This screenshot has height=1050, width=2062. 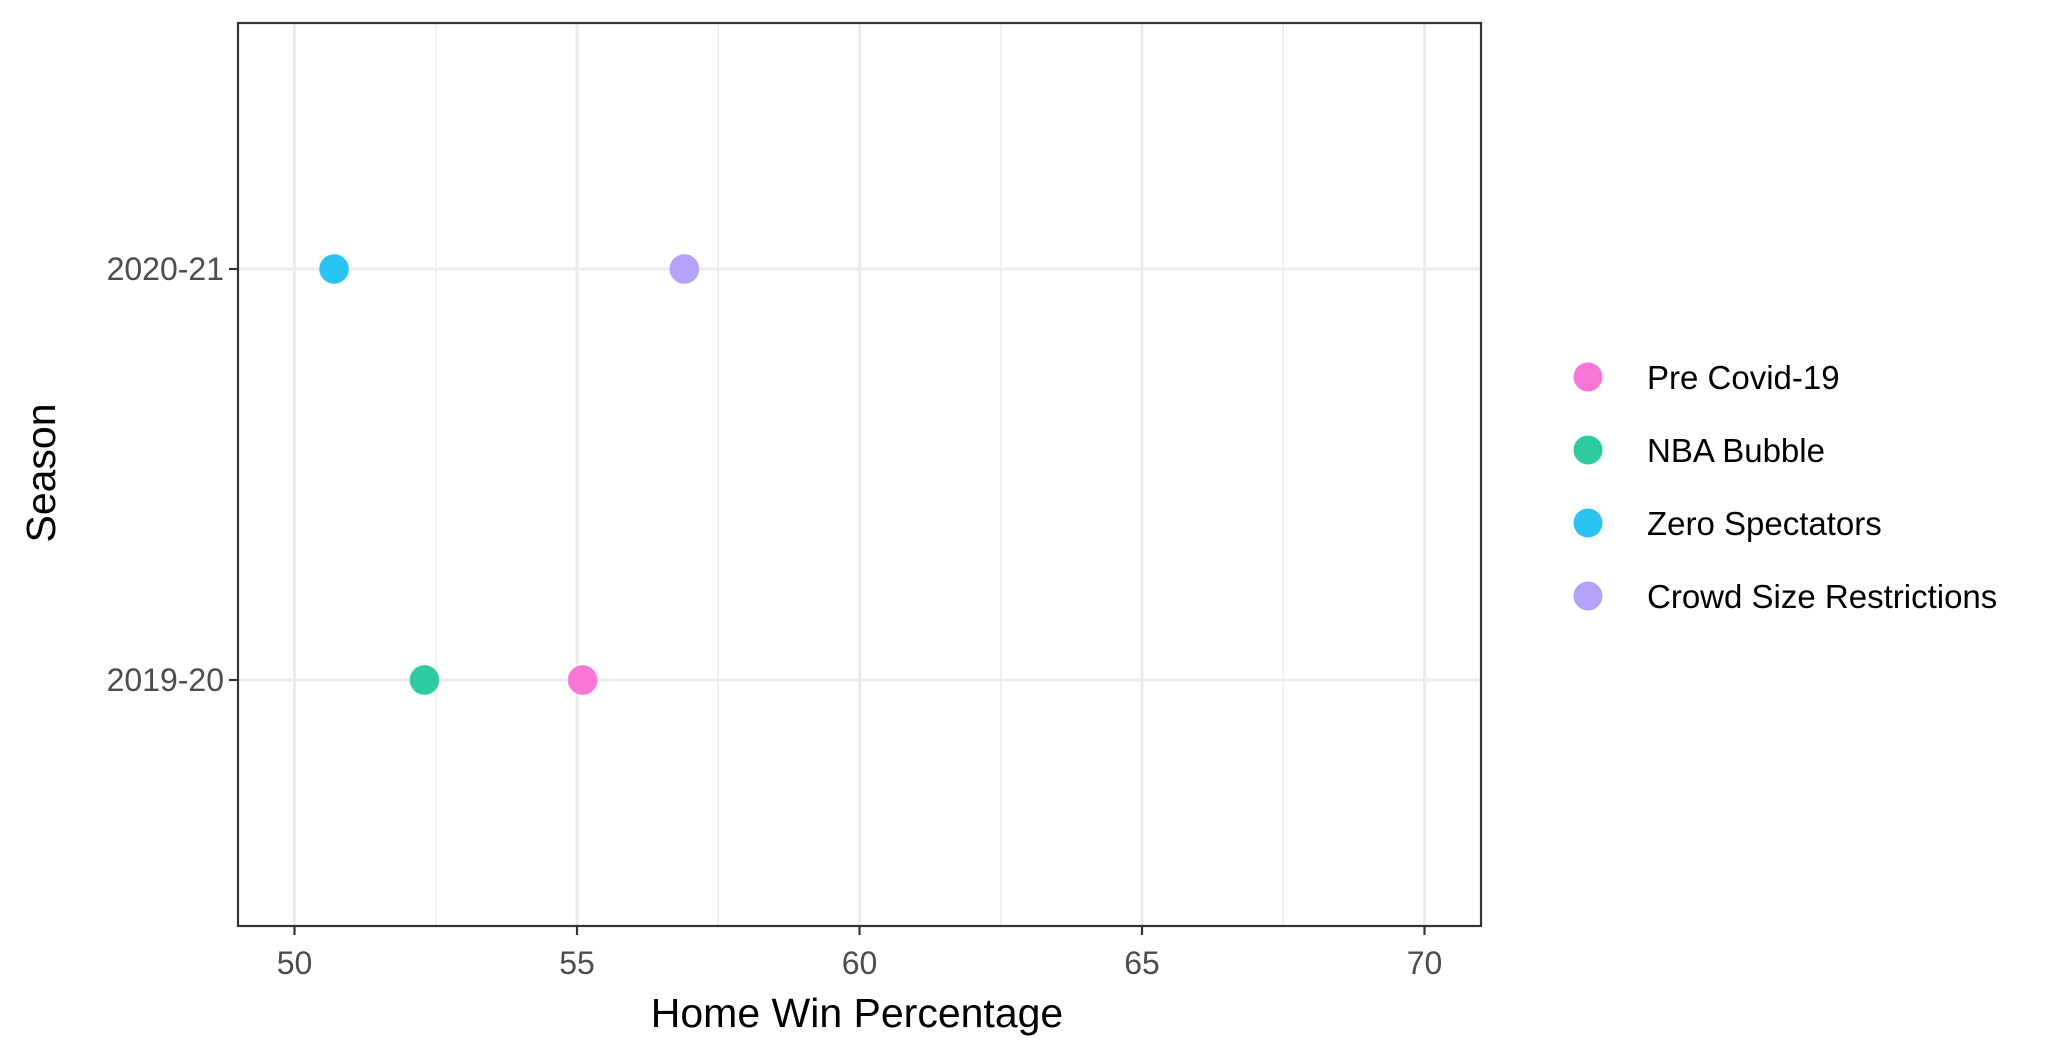 What do you see at coordinates (1588, 523) in the screenshot?
I see `legend-key-zero-spectators` at bounding box center [1588, 523].